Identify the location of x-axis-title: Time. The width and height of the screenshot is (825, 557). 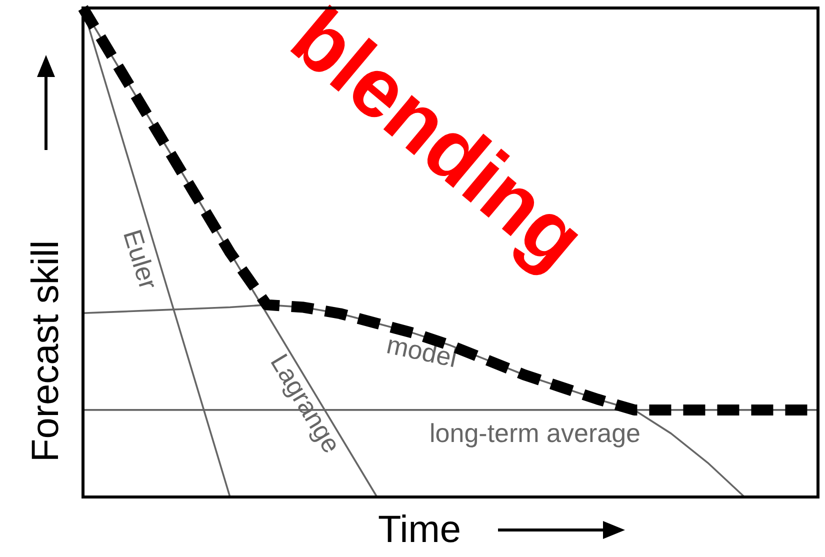
(420, 530).